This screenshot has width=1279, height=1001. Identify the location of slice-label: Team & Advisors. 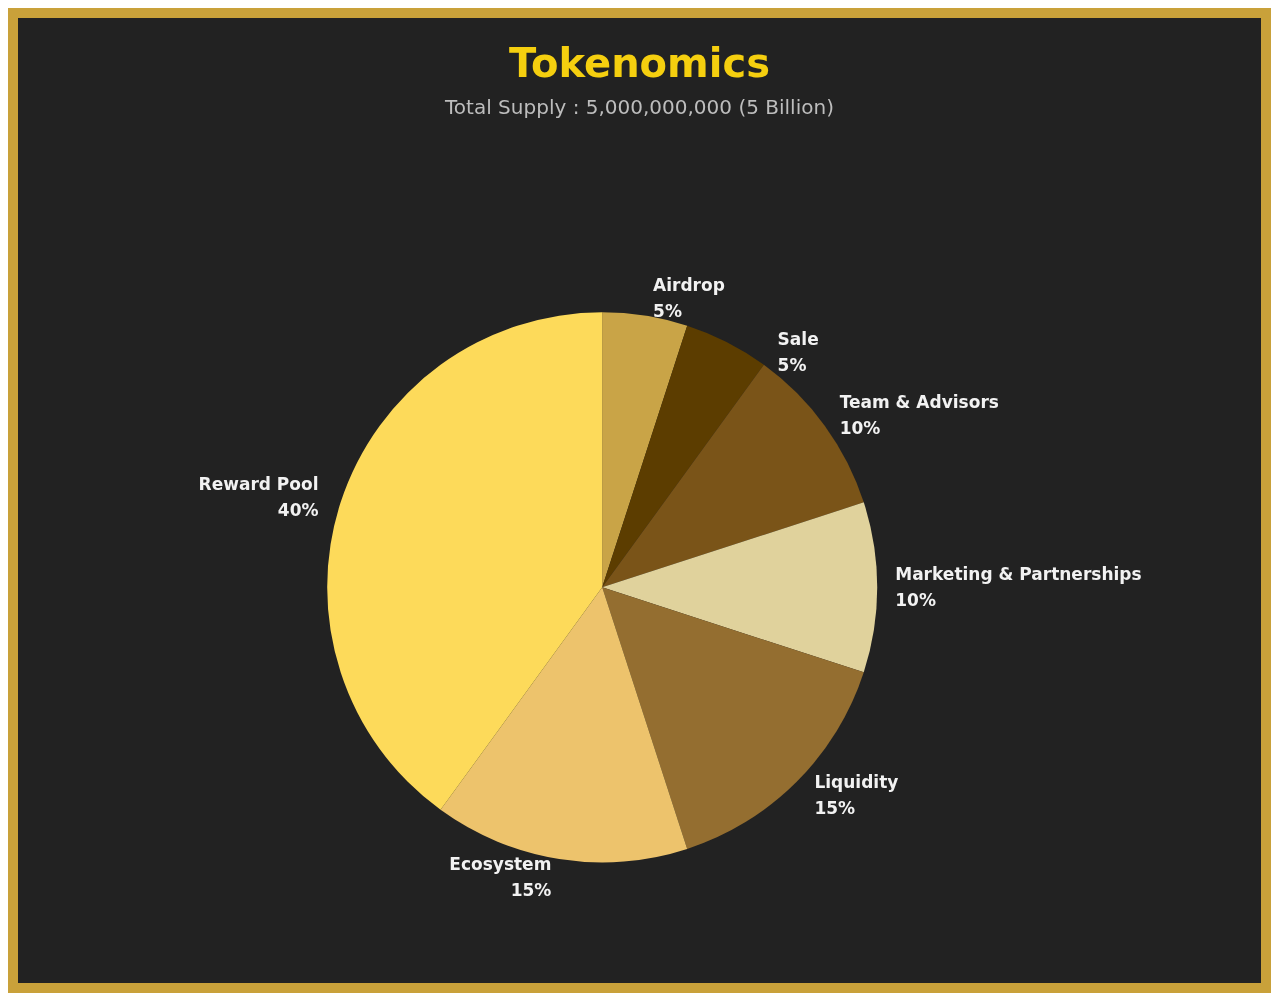
(919, 402).